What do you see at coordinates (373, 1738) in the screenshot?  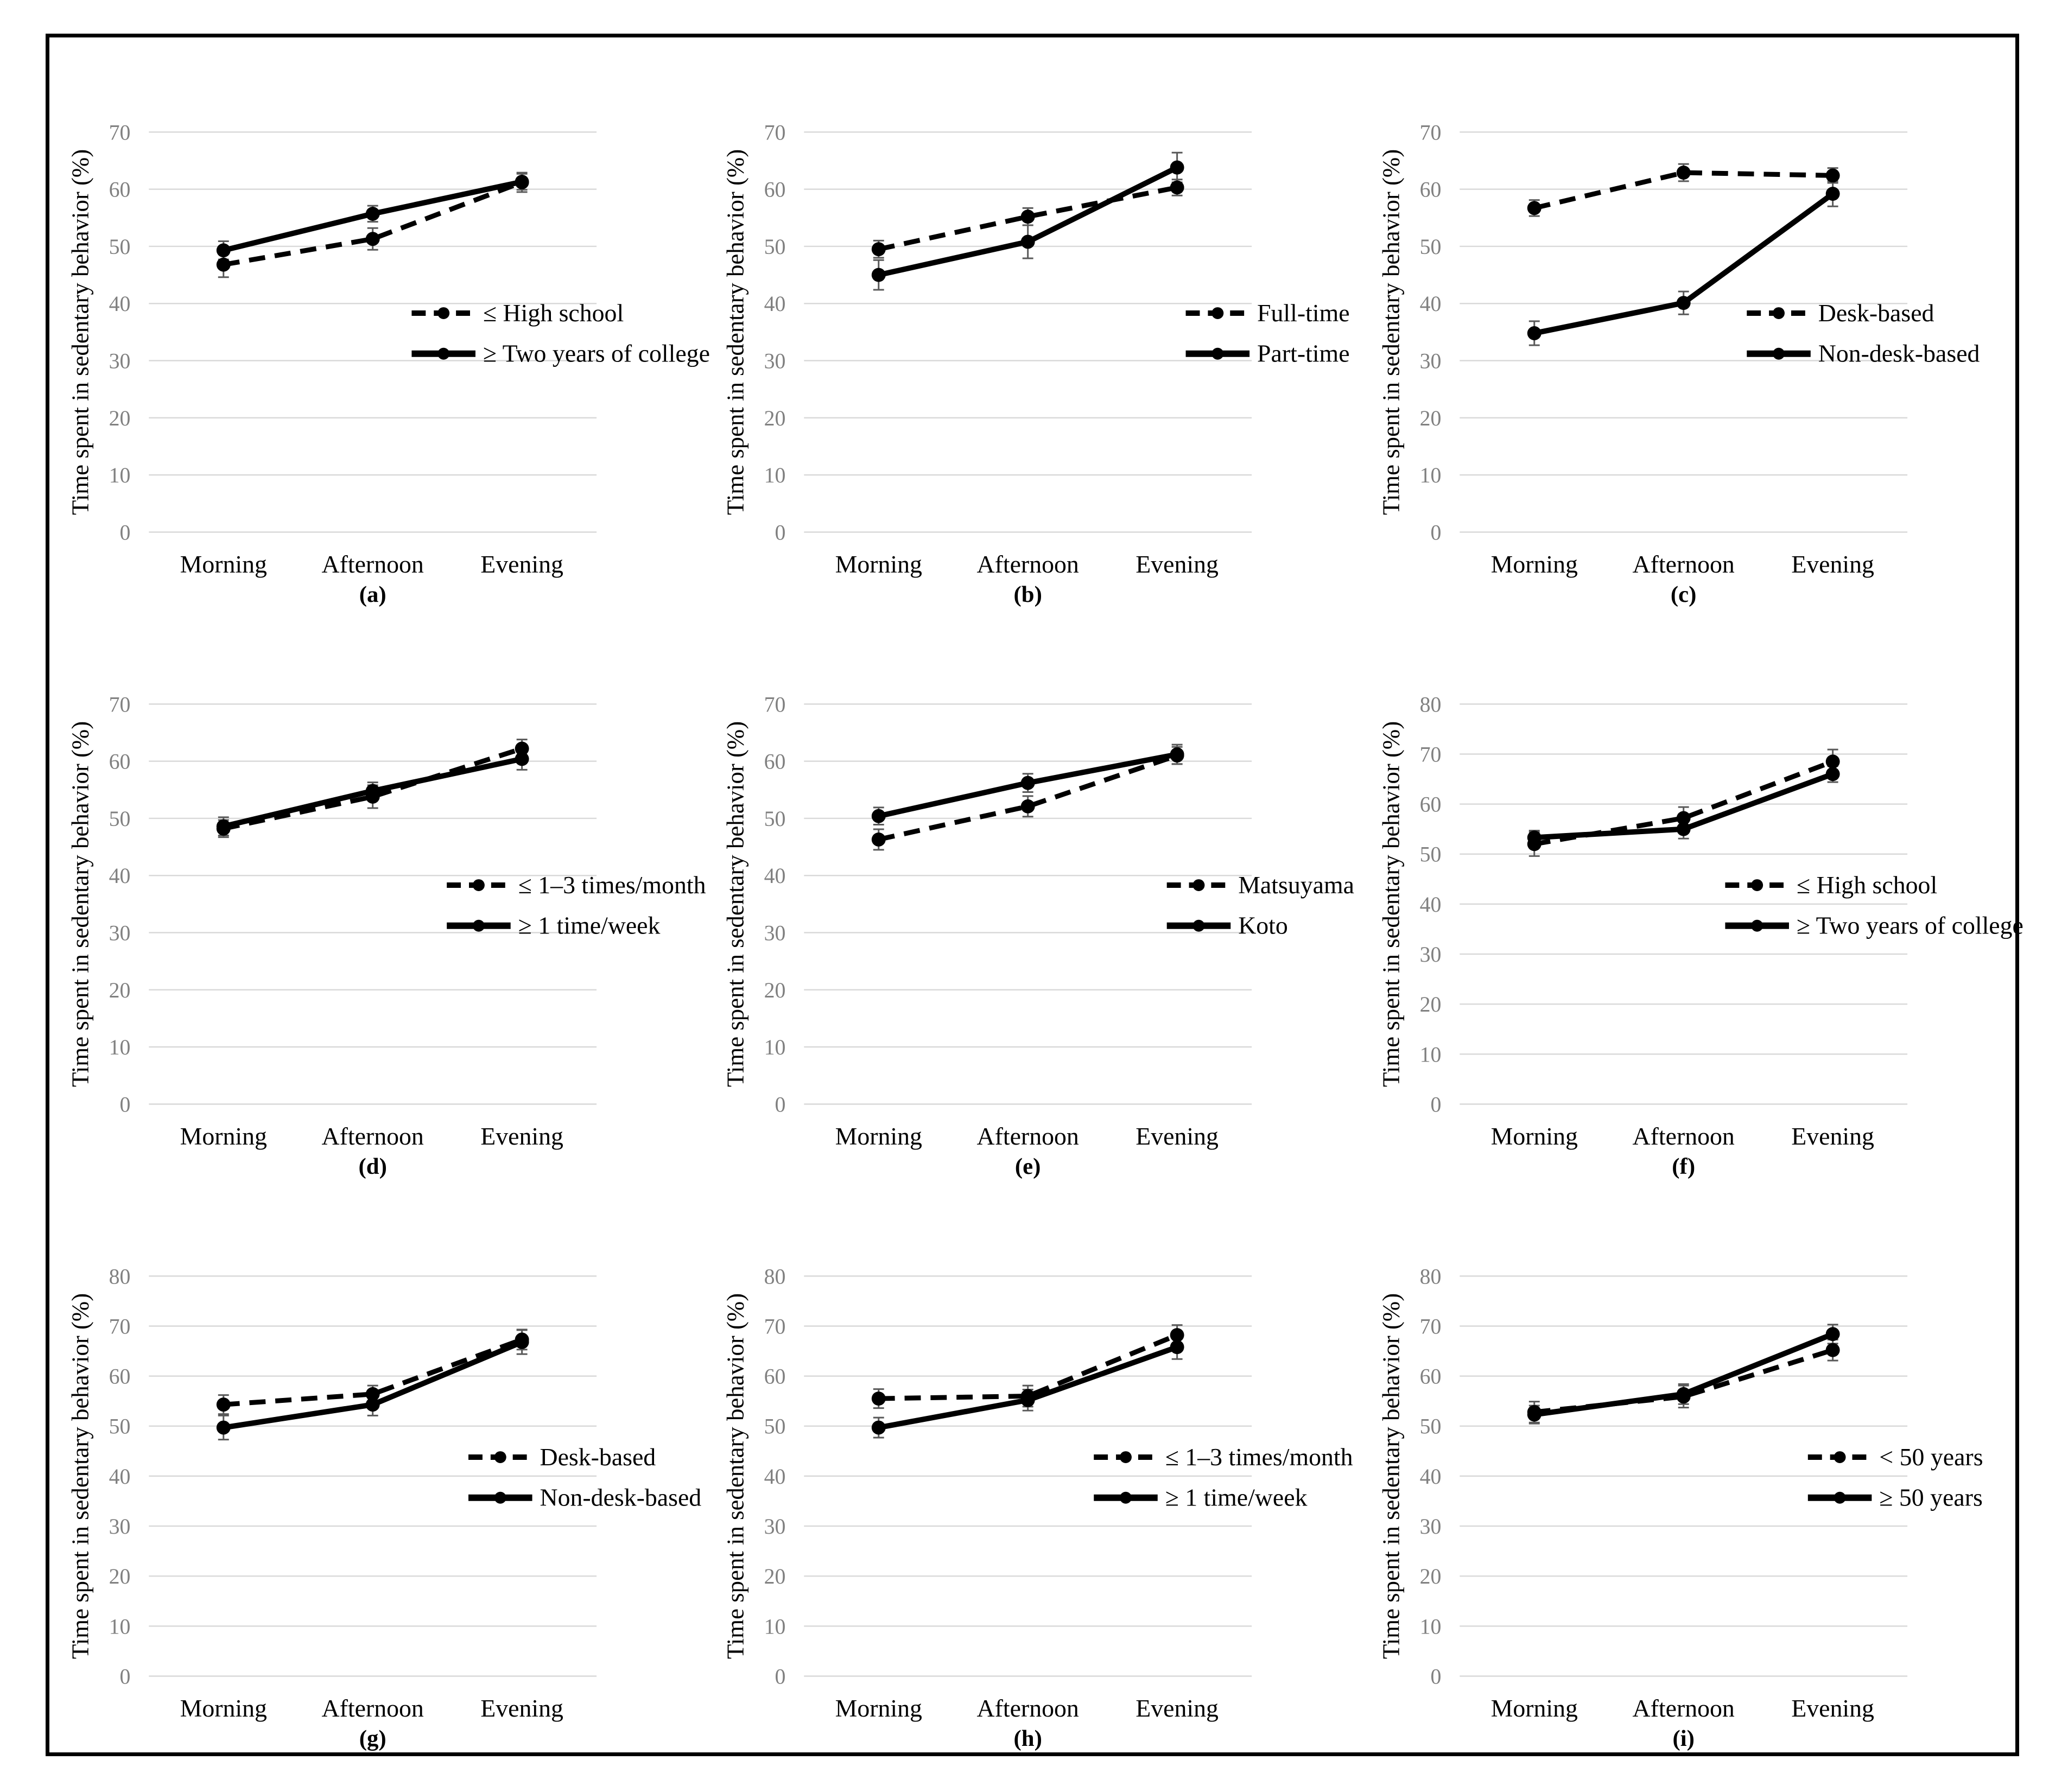 I see `panel-caption: (g)` at bounding box center [373, 1738].